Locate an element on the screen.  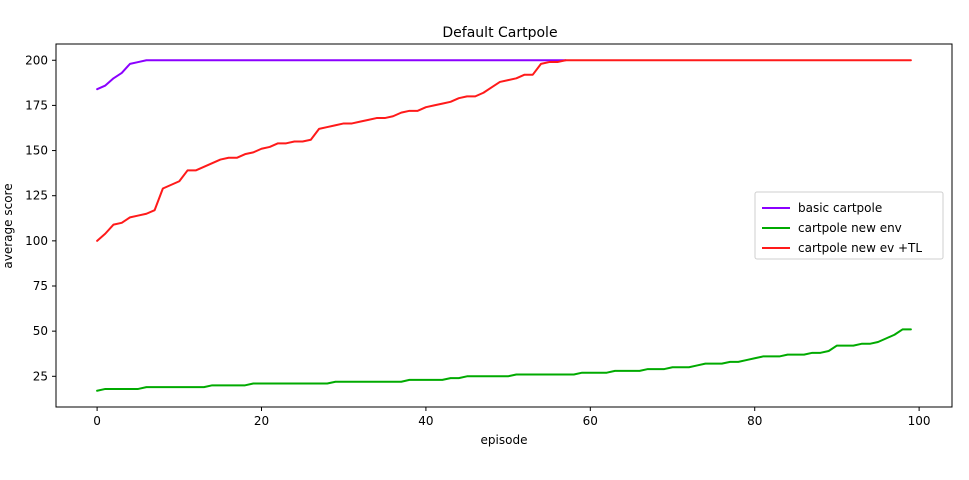
legend-label-3: cartpole new ev +TL is located at coordinates (860, 248).